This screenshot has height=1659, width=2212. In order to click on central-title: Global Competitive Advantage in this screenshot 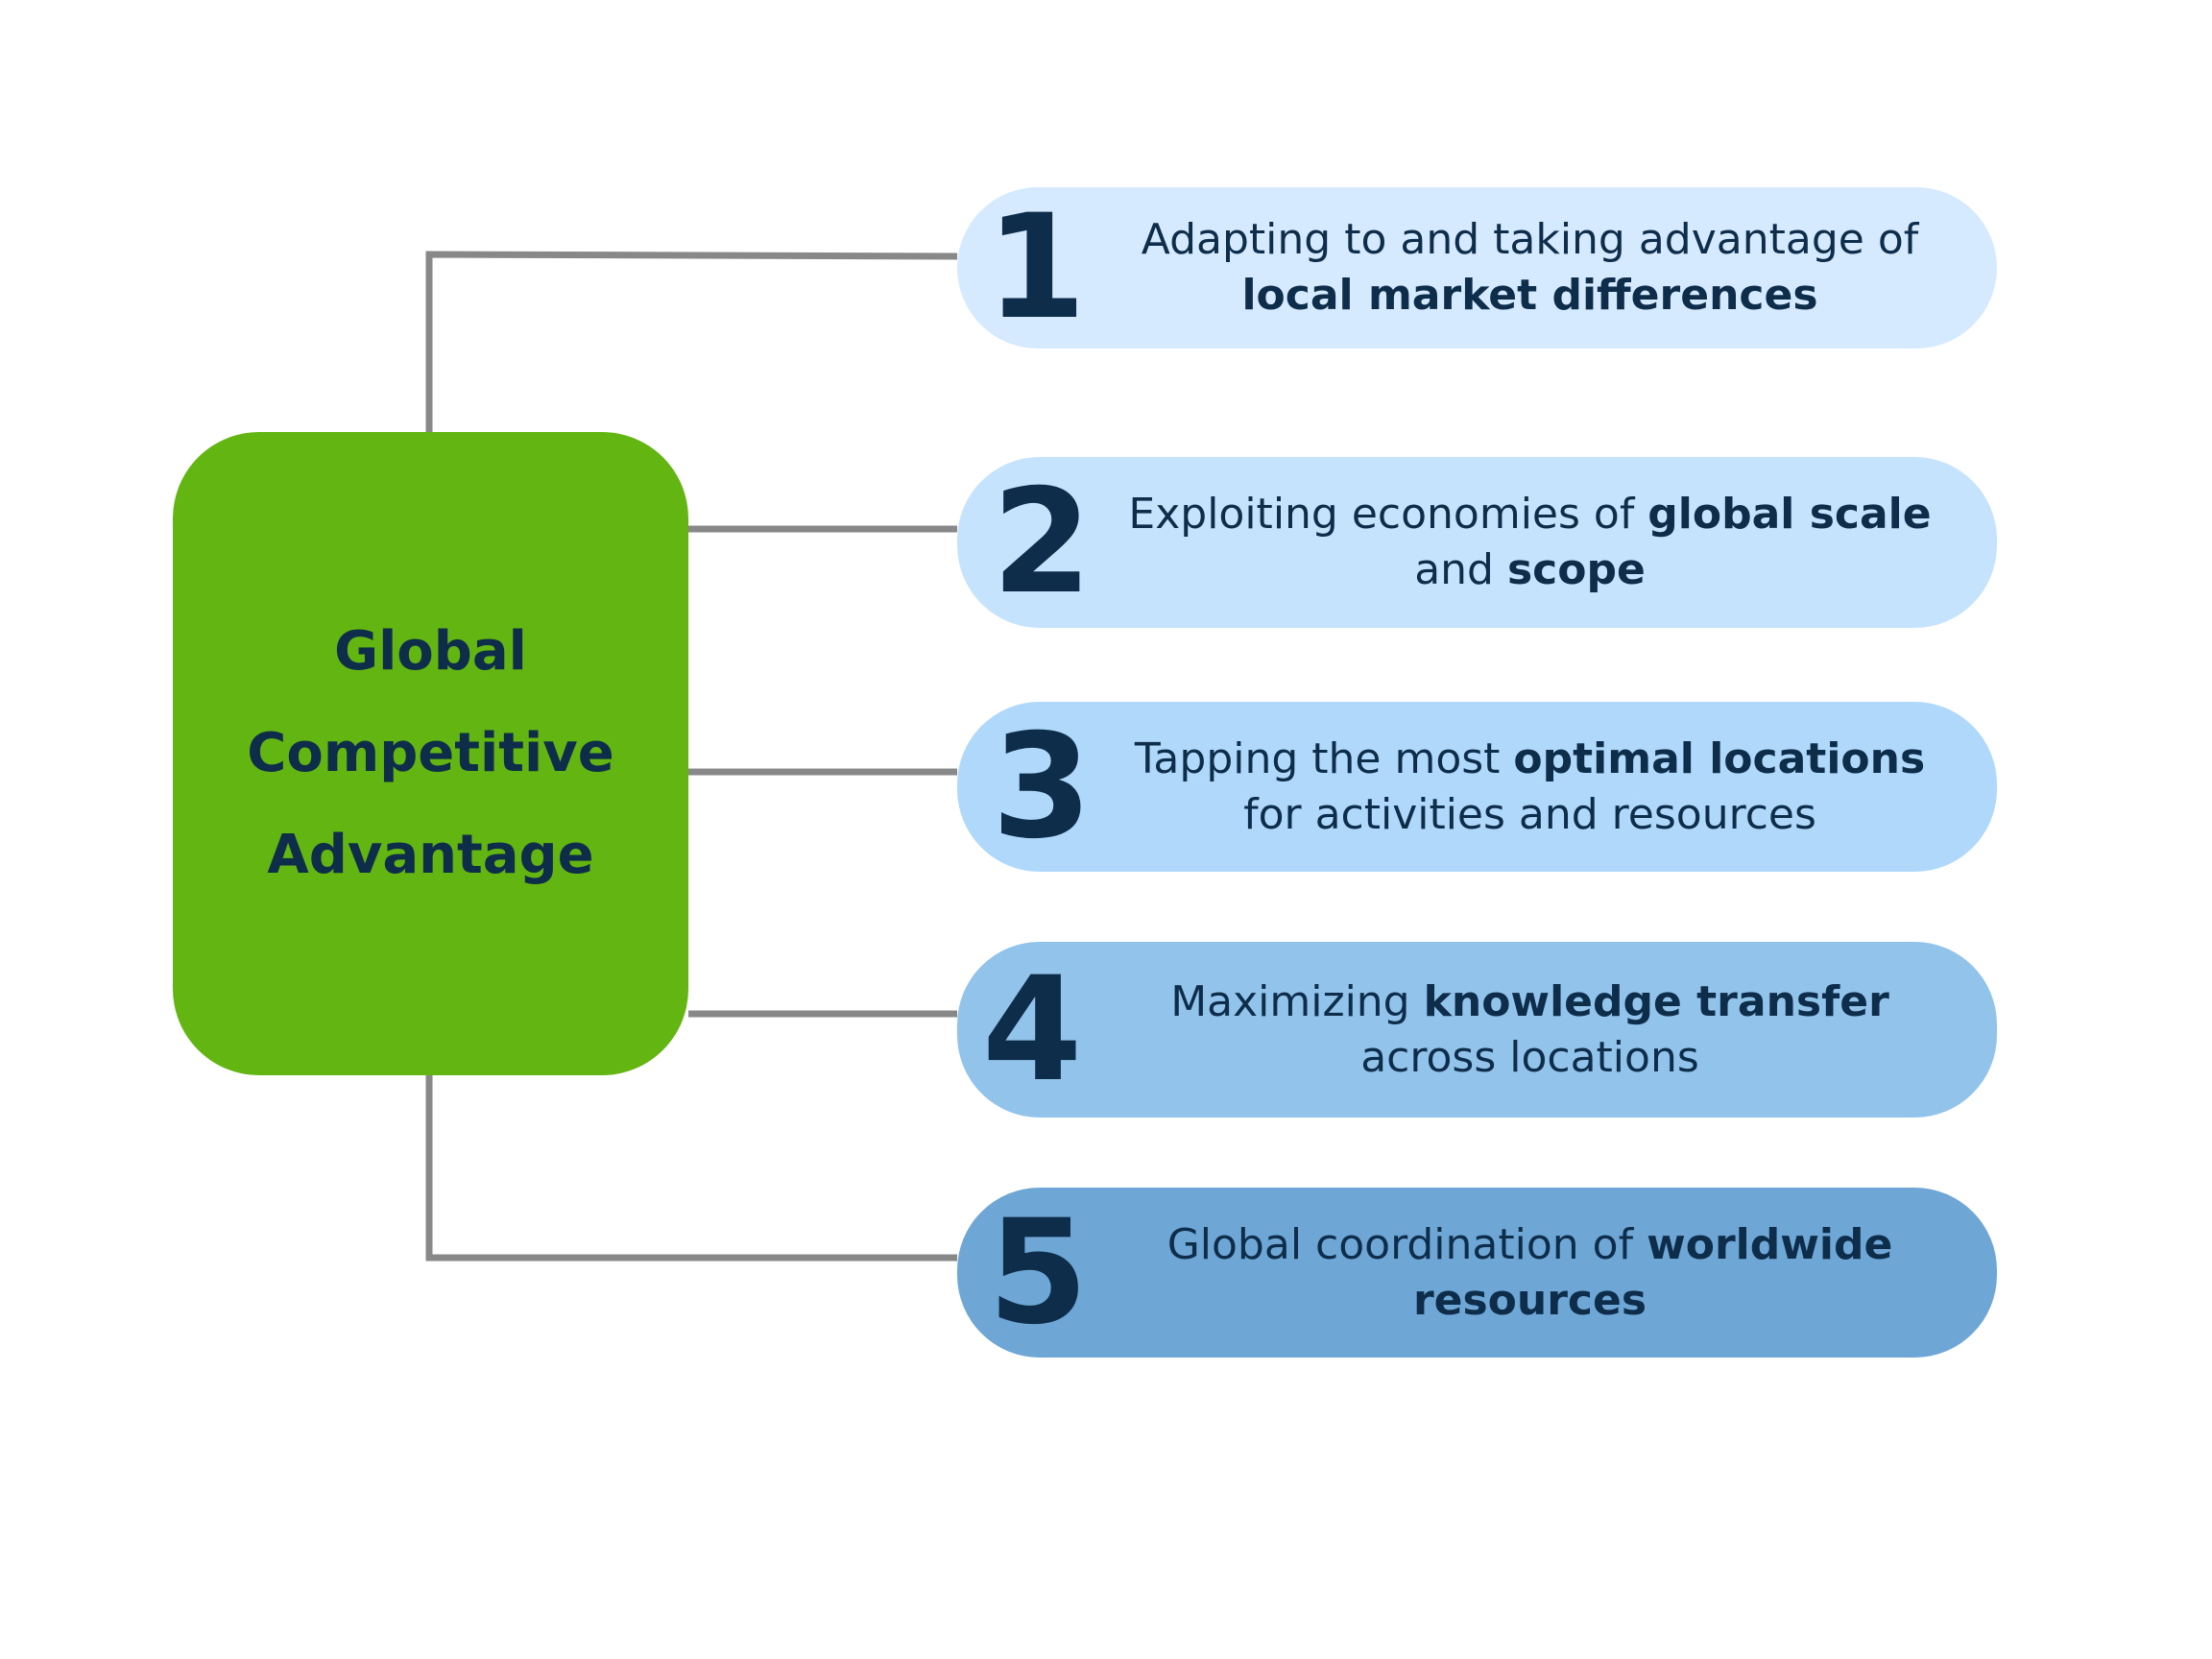, I will do `click(431, 753)`.